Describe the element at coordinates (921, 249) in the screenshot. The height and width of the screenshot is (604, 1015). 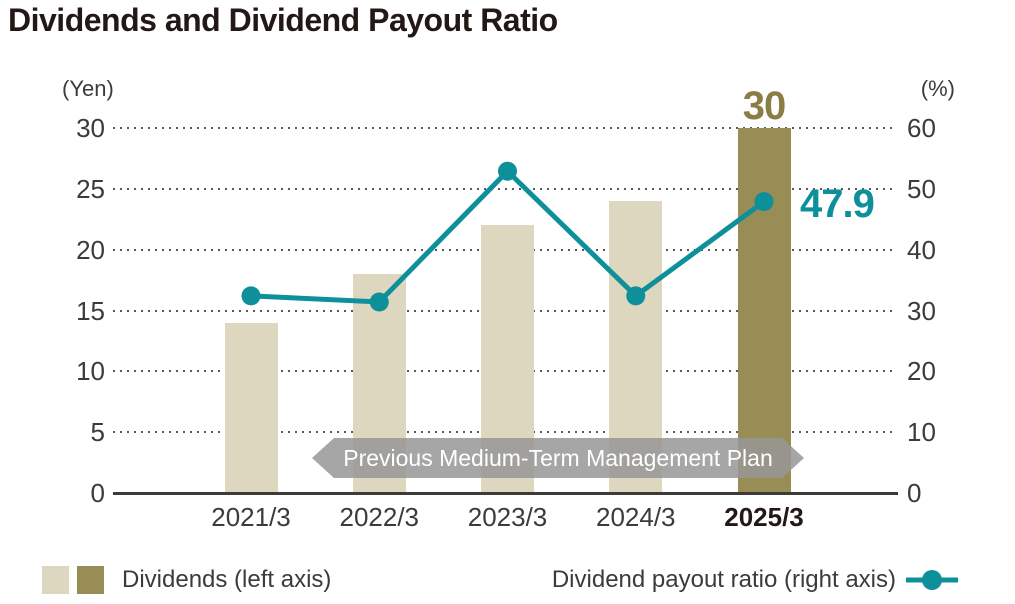
I see `right-axis-tick-40: 40` at that location.